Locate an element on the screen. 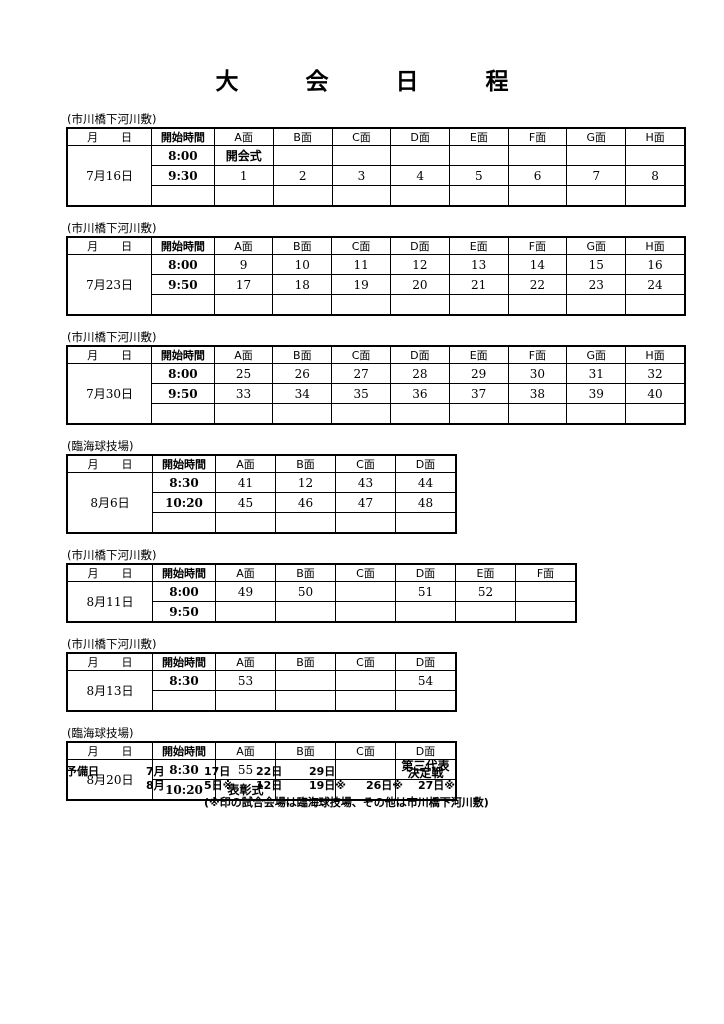 This screenshot has height=1024, width=724. match-cell: 29 is located at coordinates (478, 373).